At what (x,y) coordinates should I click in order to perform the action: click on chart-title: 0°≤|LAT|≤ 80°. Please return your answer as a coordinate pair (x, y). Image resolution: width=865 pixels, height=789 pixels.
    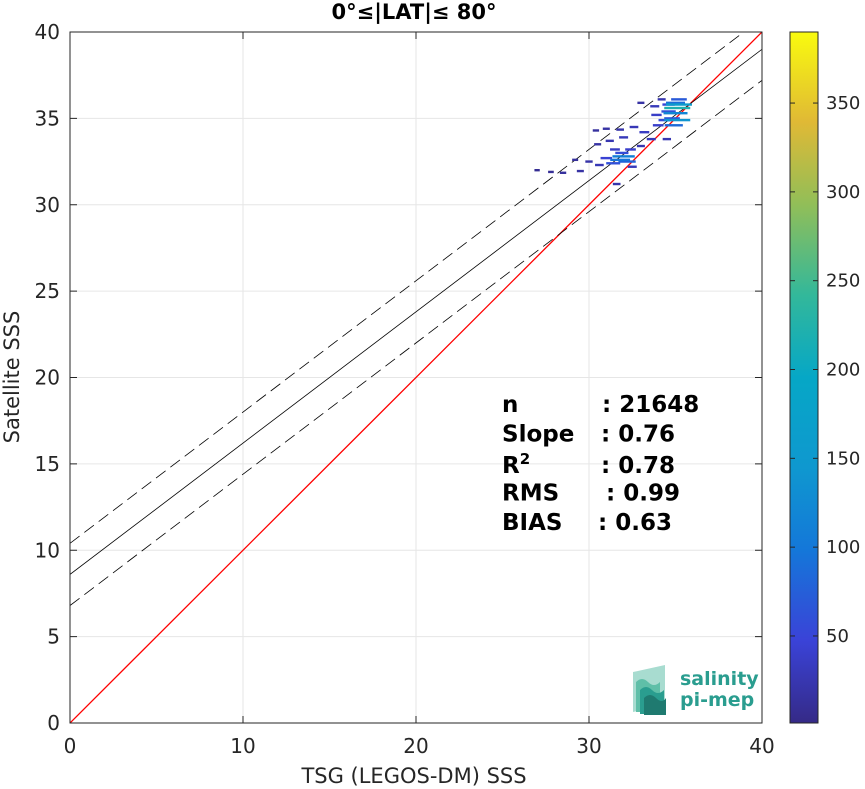
    Looking at the image, I should click on (413, 12).